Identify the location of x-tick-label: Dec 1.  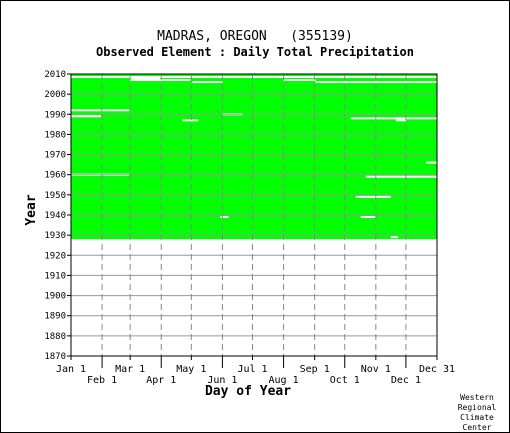
(406, 380).